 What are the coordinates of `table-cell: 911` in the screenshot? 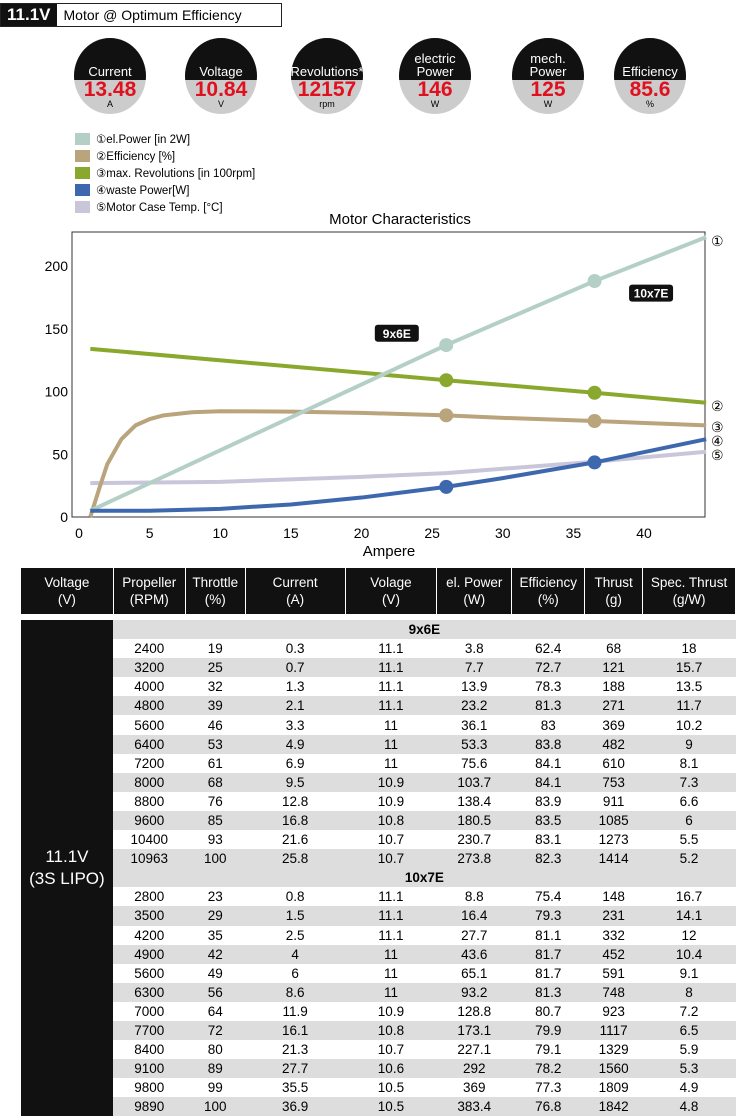 It's located at (613, 801).